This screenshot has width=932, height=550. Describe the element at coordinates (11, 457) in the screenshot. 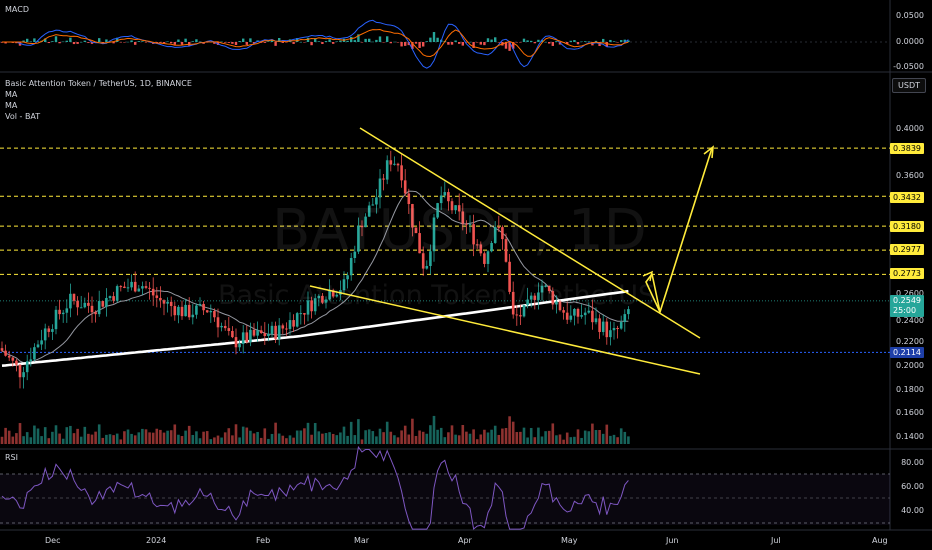

I see `rsi-title: RSI` at that location.